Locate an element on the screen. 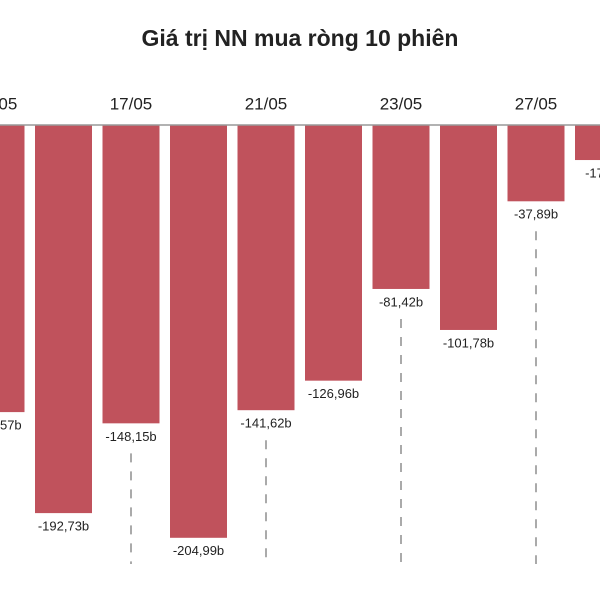 The width and height of the screenshot is (600, 600). x-tick-label: 17/05 is located at coordinates (131, 103).